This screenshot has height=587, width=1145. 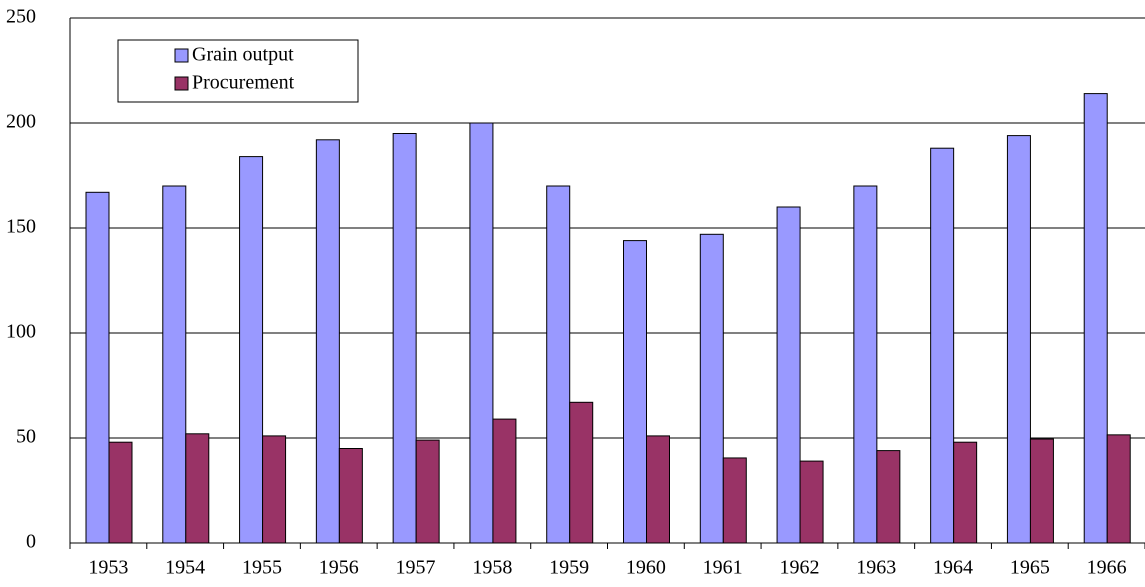 What do you see at coordinates (646, 568) in the screenshot?
I see `x-tick-label: 1960` at bounding box center [646, 568].